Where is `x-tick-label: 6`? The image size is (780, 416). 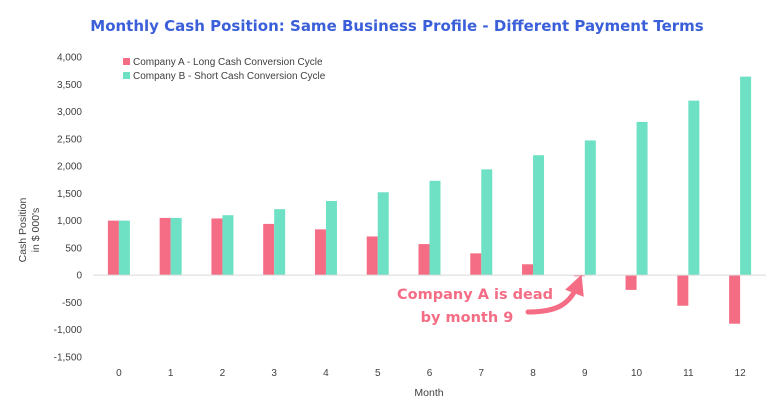 x-tick-label: 6 is located at coordinates (430, 373).